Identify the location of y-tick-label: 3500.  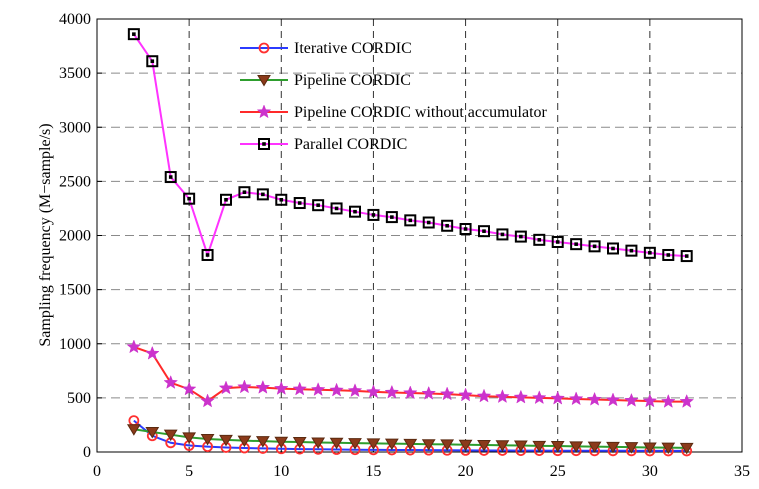
(75, 73).